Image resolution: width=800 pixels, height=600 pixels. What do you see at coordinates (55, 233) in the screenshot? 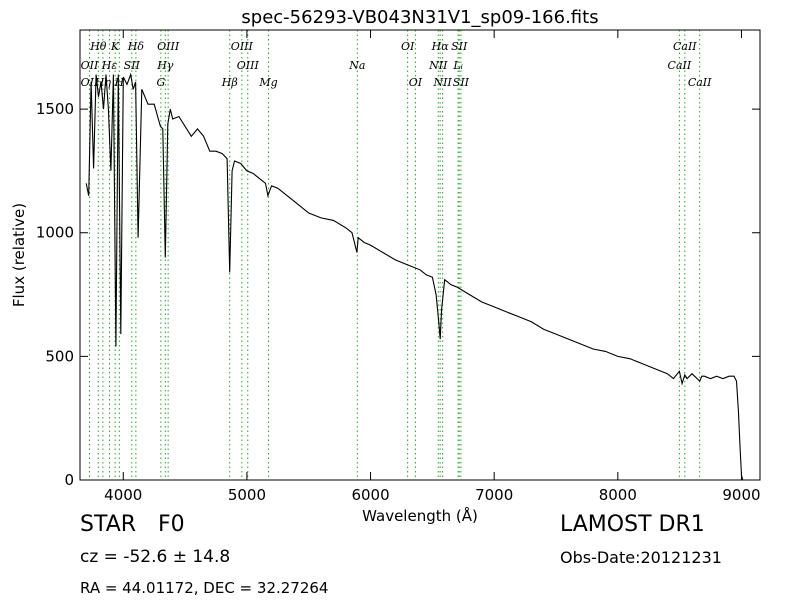
I see `y-tick-label: 1000` at bounding box center [55, 233].